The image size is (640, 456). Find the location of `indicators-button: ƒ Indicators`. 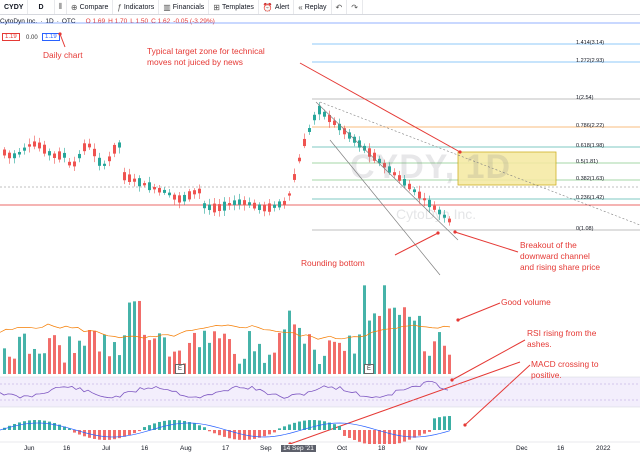

indicators-button: ƒ Indicators is located at coordinates (136, 7).